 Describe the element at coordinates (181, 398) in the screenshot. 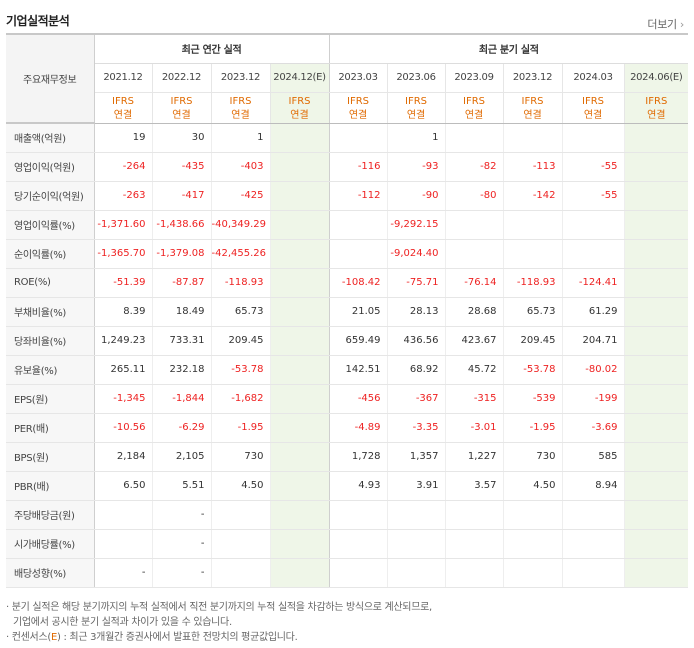

I see `table-cell: -1,844` at that location.